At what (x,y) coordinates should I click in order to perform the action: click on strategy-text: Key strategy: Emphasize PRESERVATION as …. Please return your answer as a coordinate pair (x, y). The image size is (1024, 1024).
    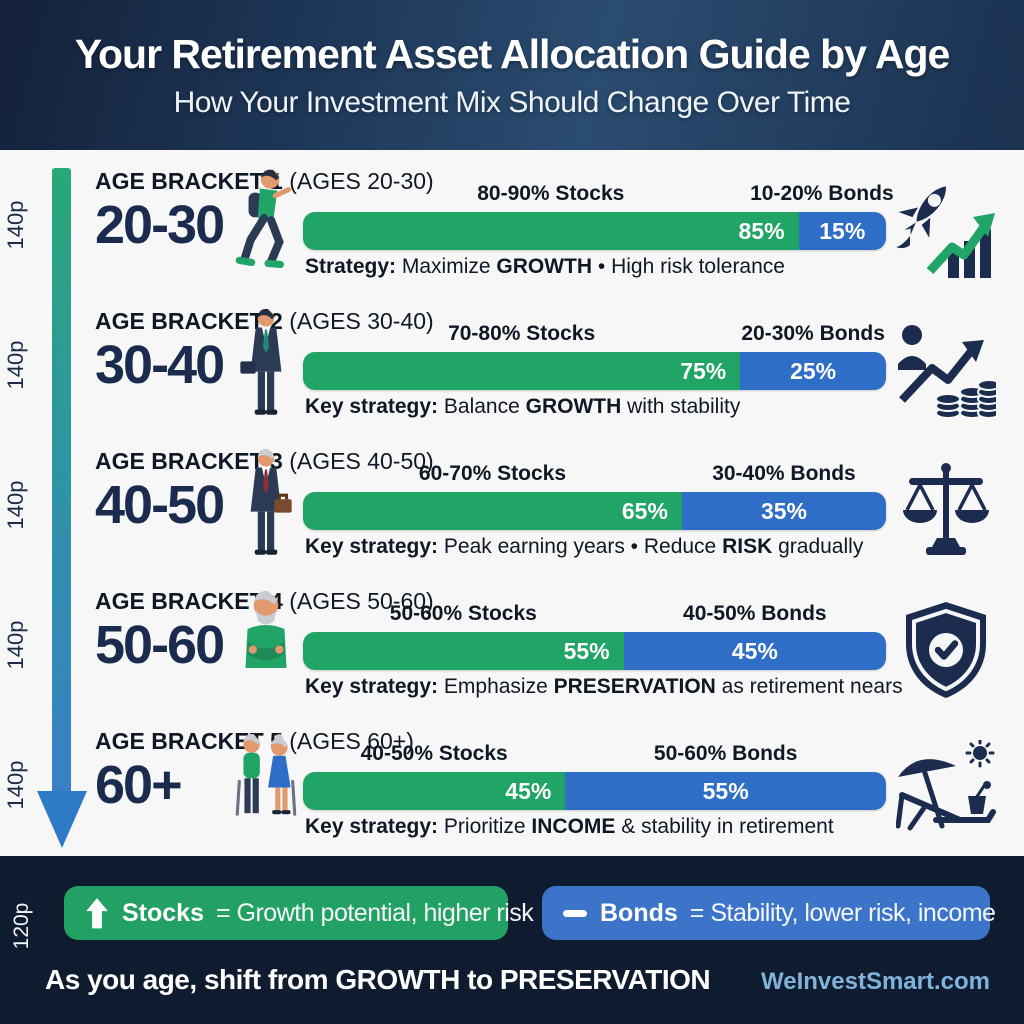
    Looking at the image, I should click on (604, 686).